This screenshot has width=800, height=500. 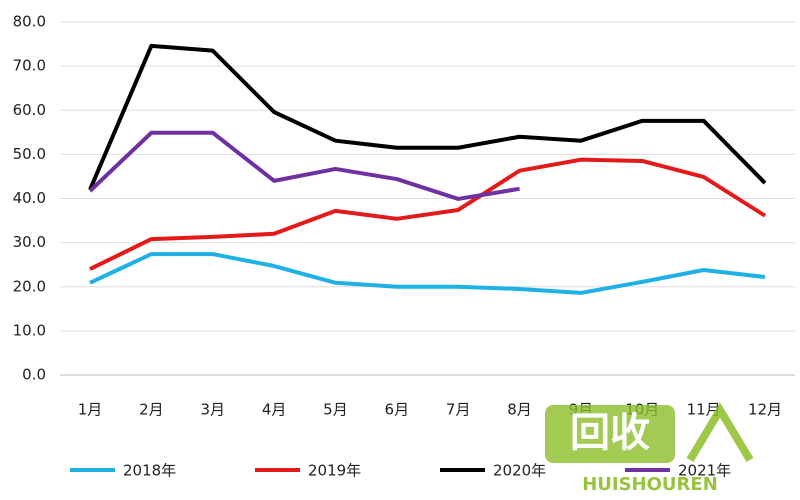 What do you see at coordinates (90, 410) in the screenshot?
I see `x-tick-label: 1月` at bounding box center [90, 410].